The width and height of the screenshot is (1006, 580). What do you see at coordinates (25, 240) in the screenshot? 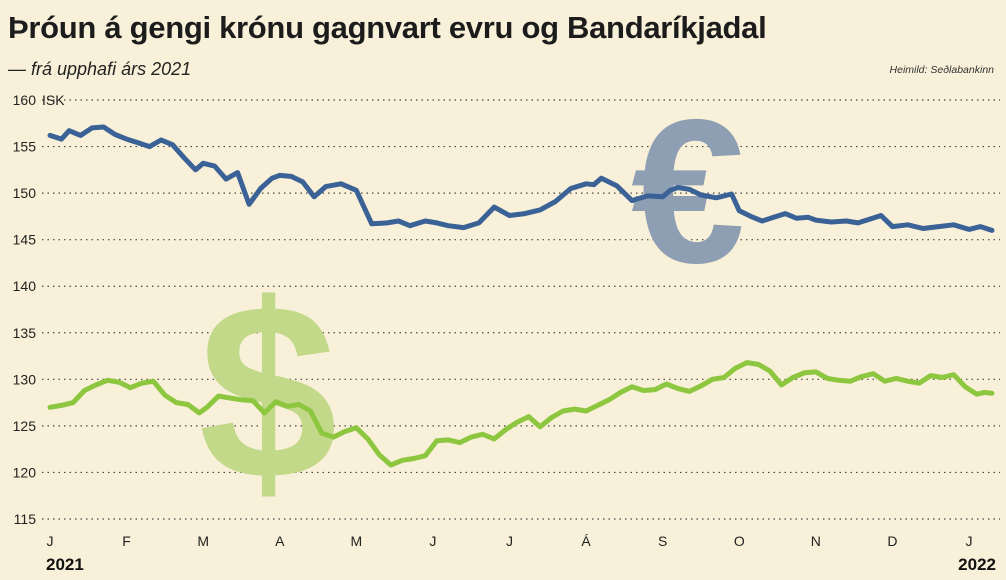
I see `y-tick-label: 145` at bounding box center [25, 240].